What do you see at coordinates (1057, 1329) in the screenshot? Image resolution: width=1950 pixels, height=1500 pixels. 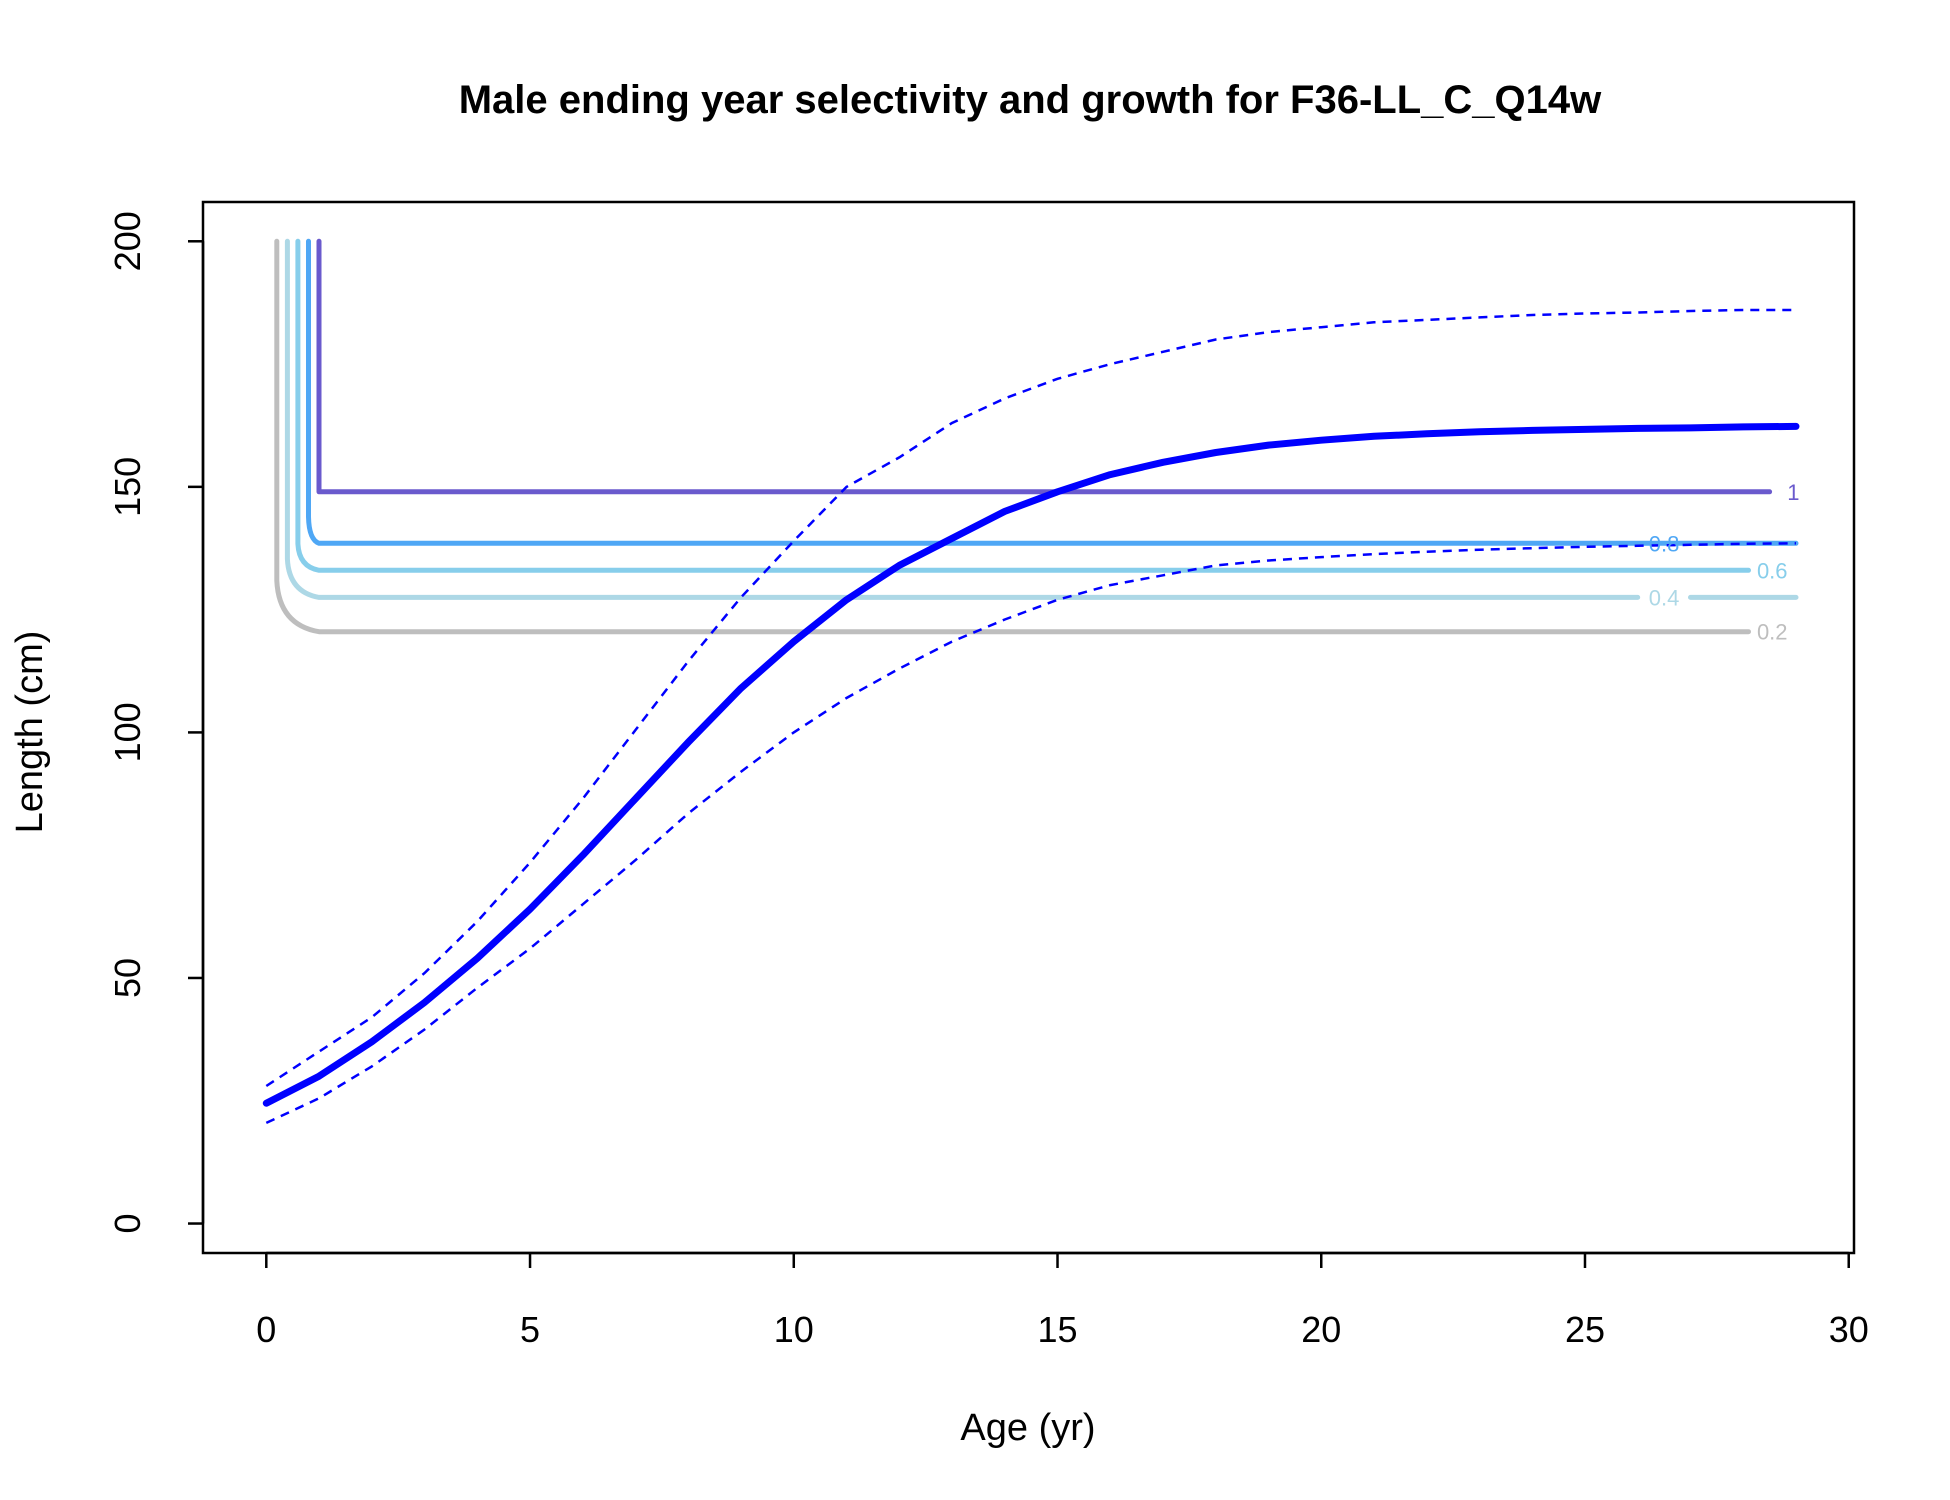 I see `x-tick-label: 15` at bounding box center [1057, 1329].